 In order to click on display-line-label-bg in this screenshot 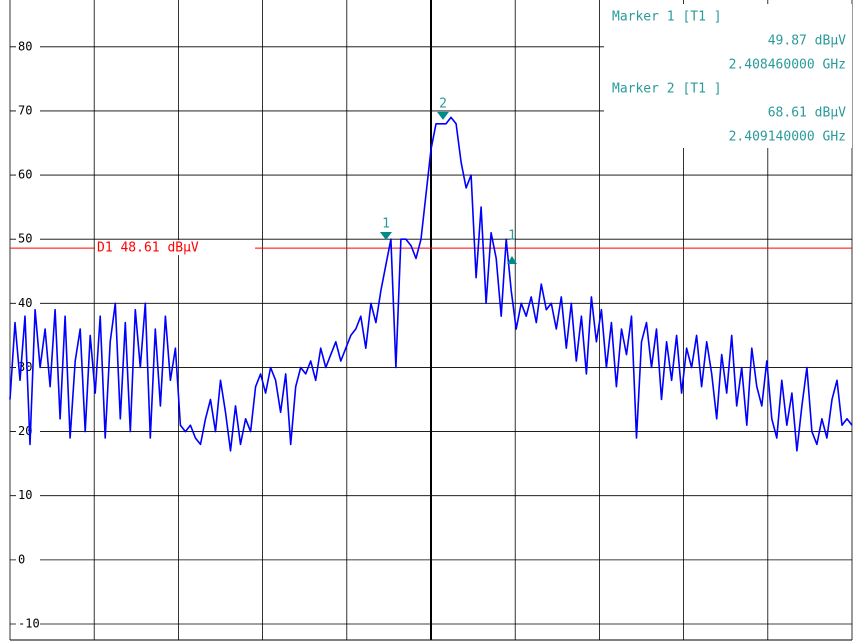, I will do `click(175, 248)`.